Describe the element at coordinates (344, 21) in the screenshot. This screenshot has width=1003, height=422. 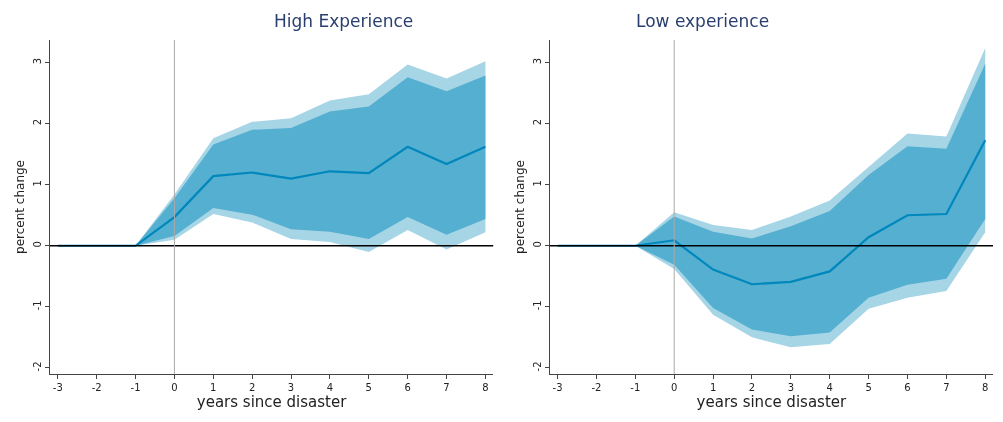
I see `chart-title: High Experience` at that location.